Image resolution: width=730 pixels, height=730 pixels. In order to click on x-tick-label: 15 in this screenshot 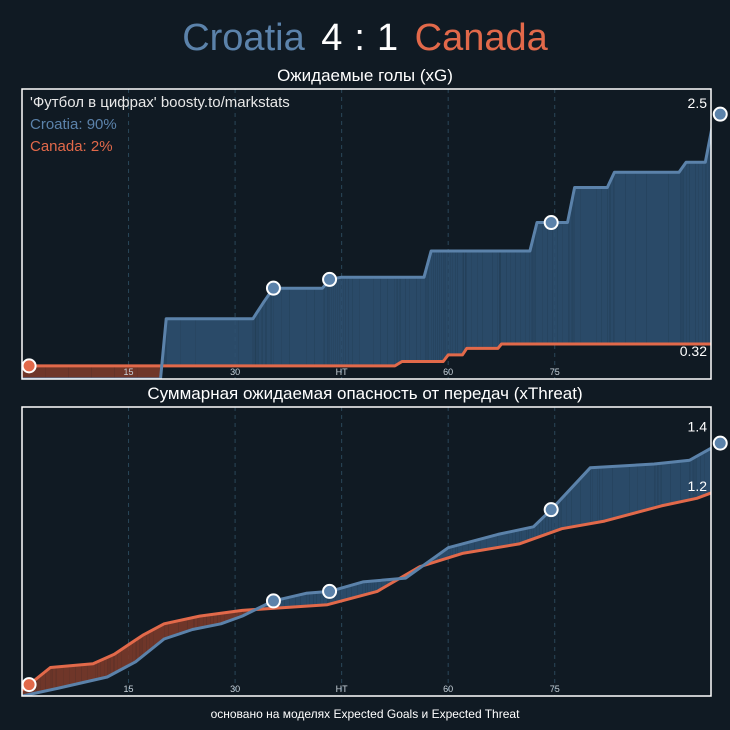, I will do `click(129, 689)`.